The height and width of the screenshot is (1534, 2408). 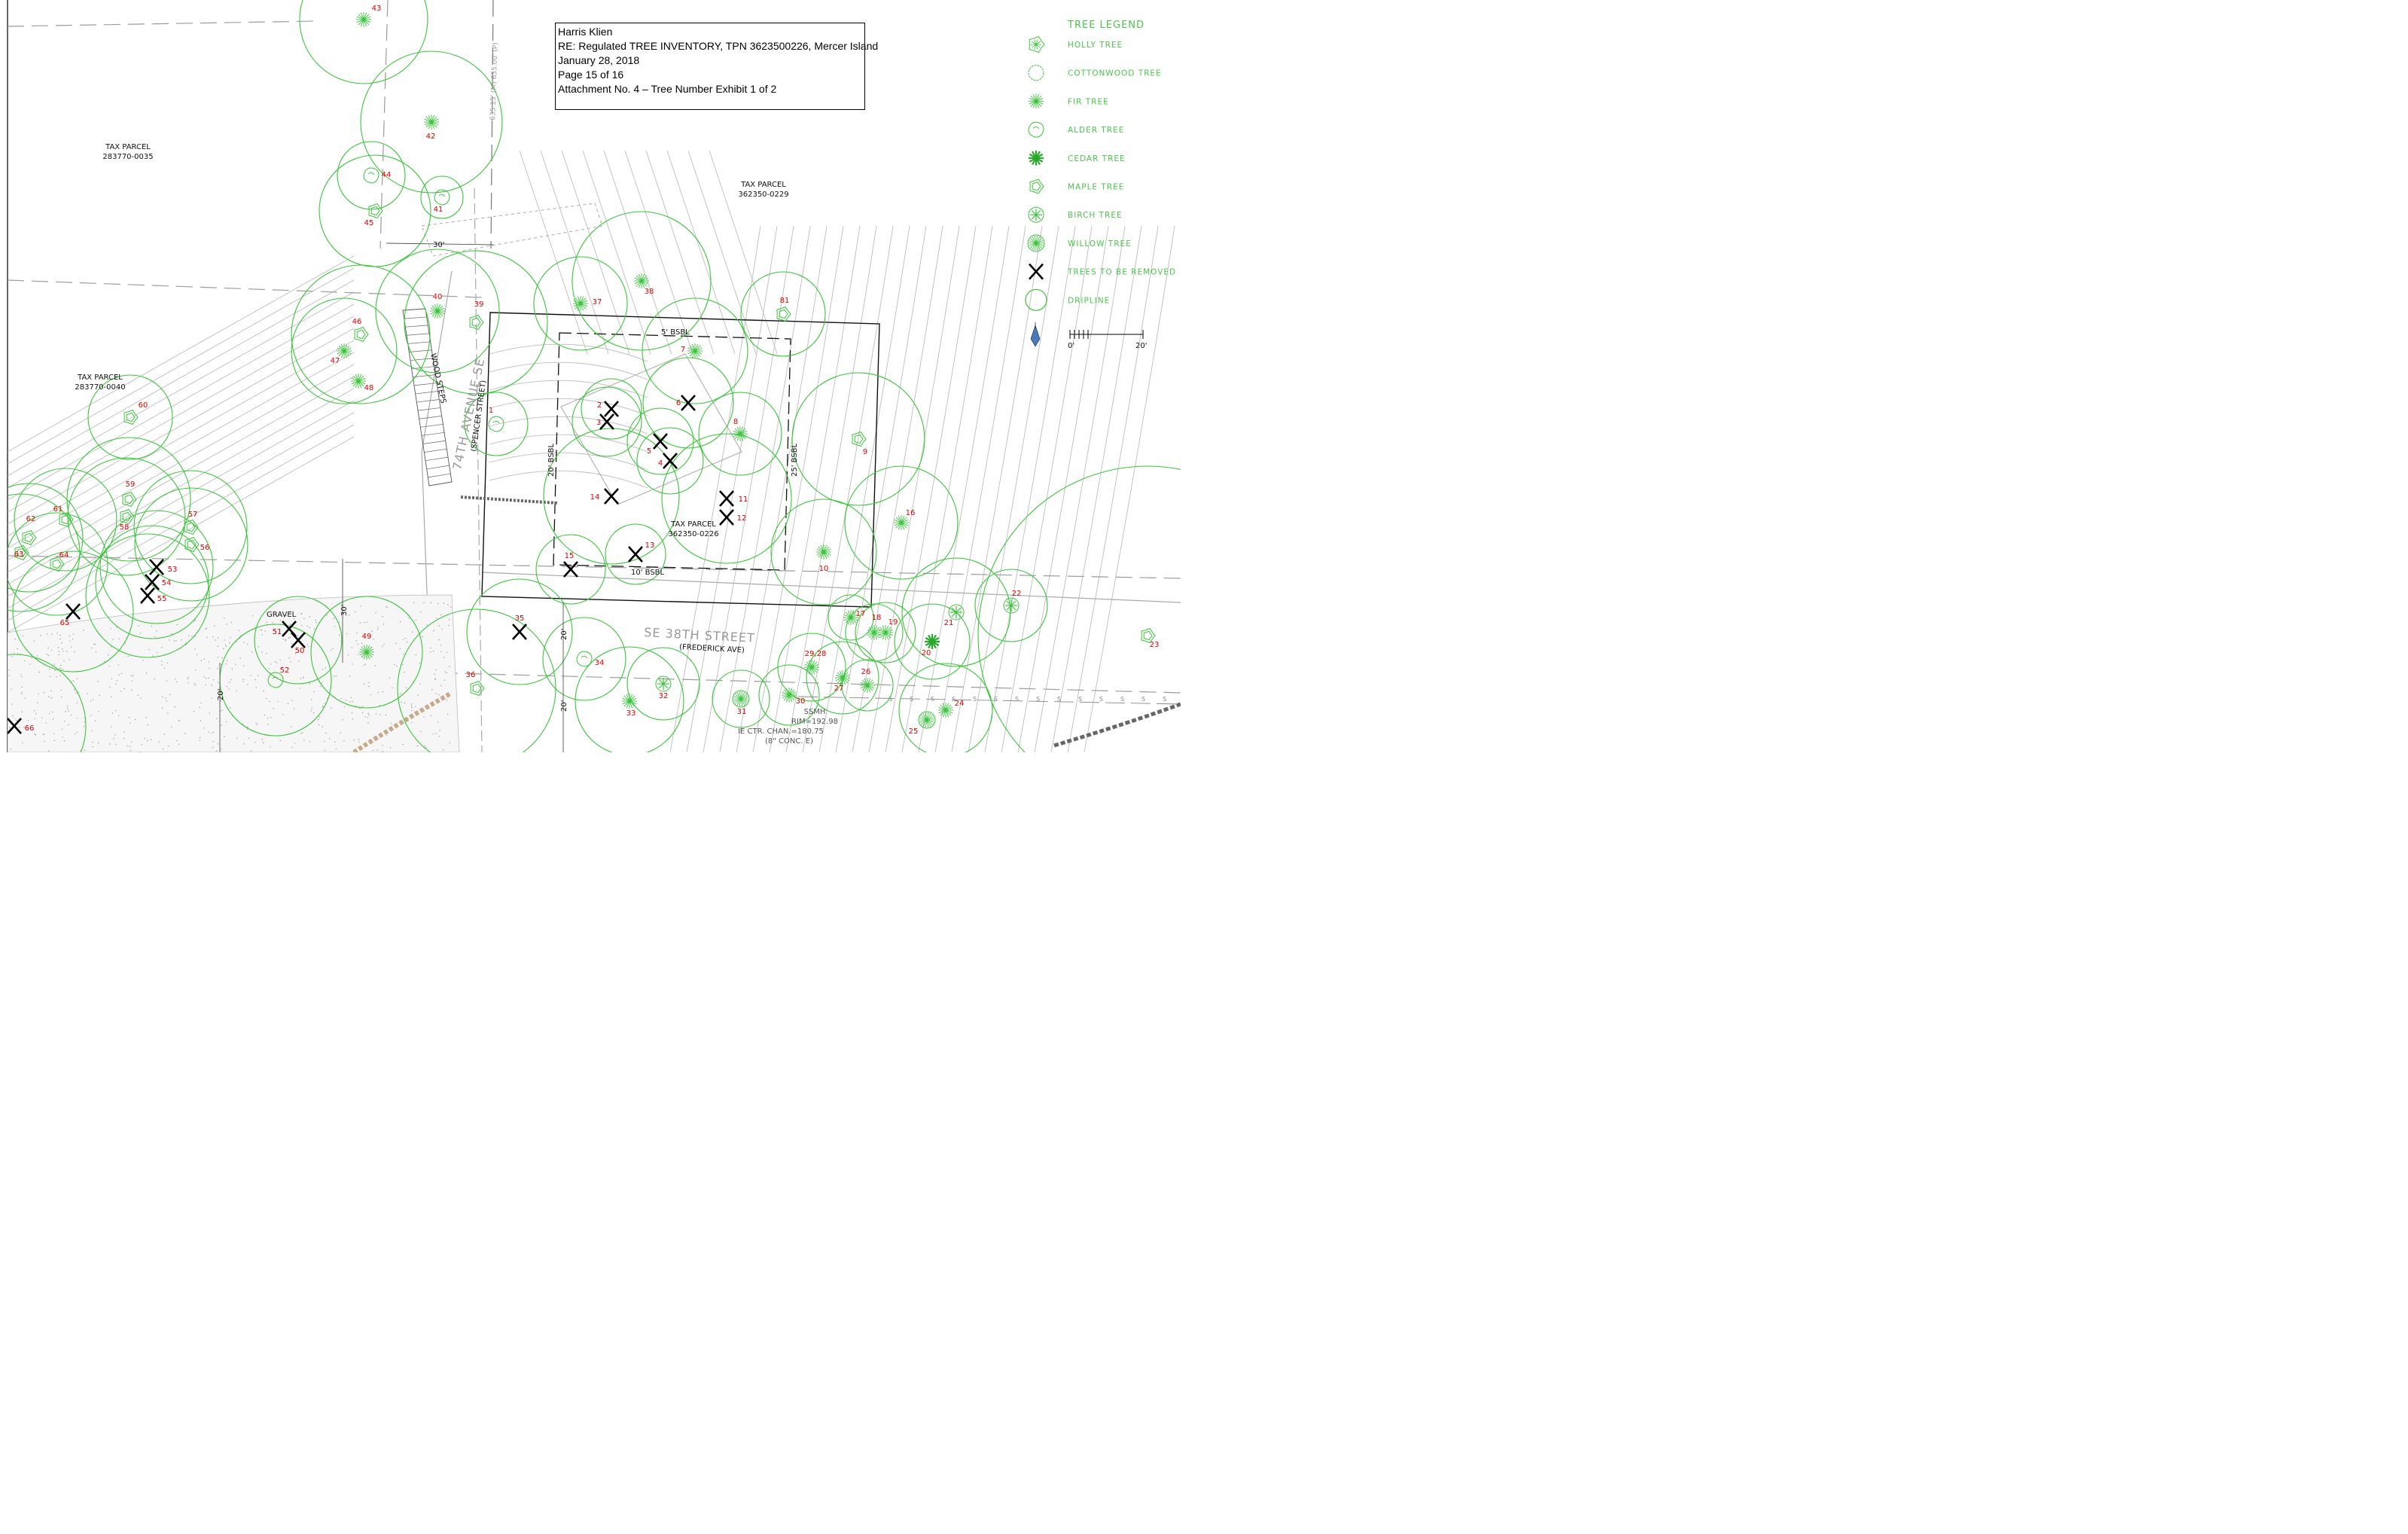 I want to click on tree-22-label: 22, so click(x=1017, y=594).